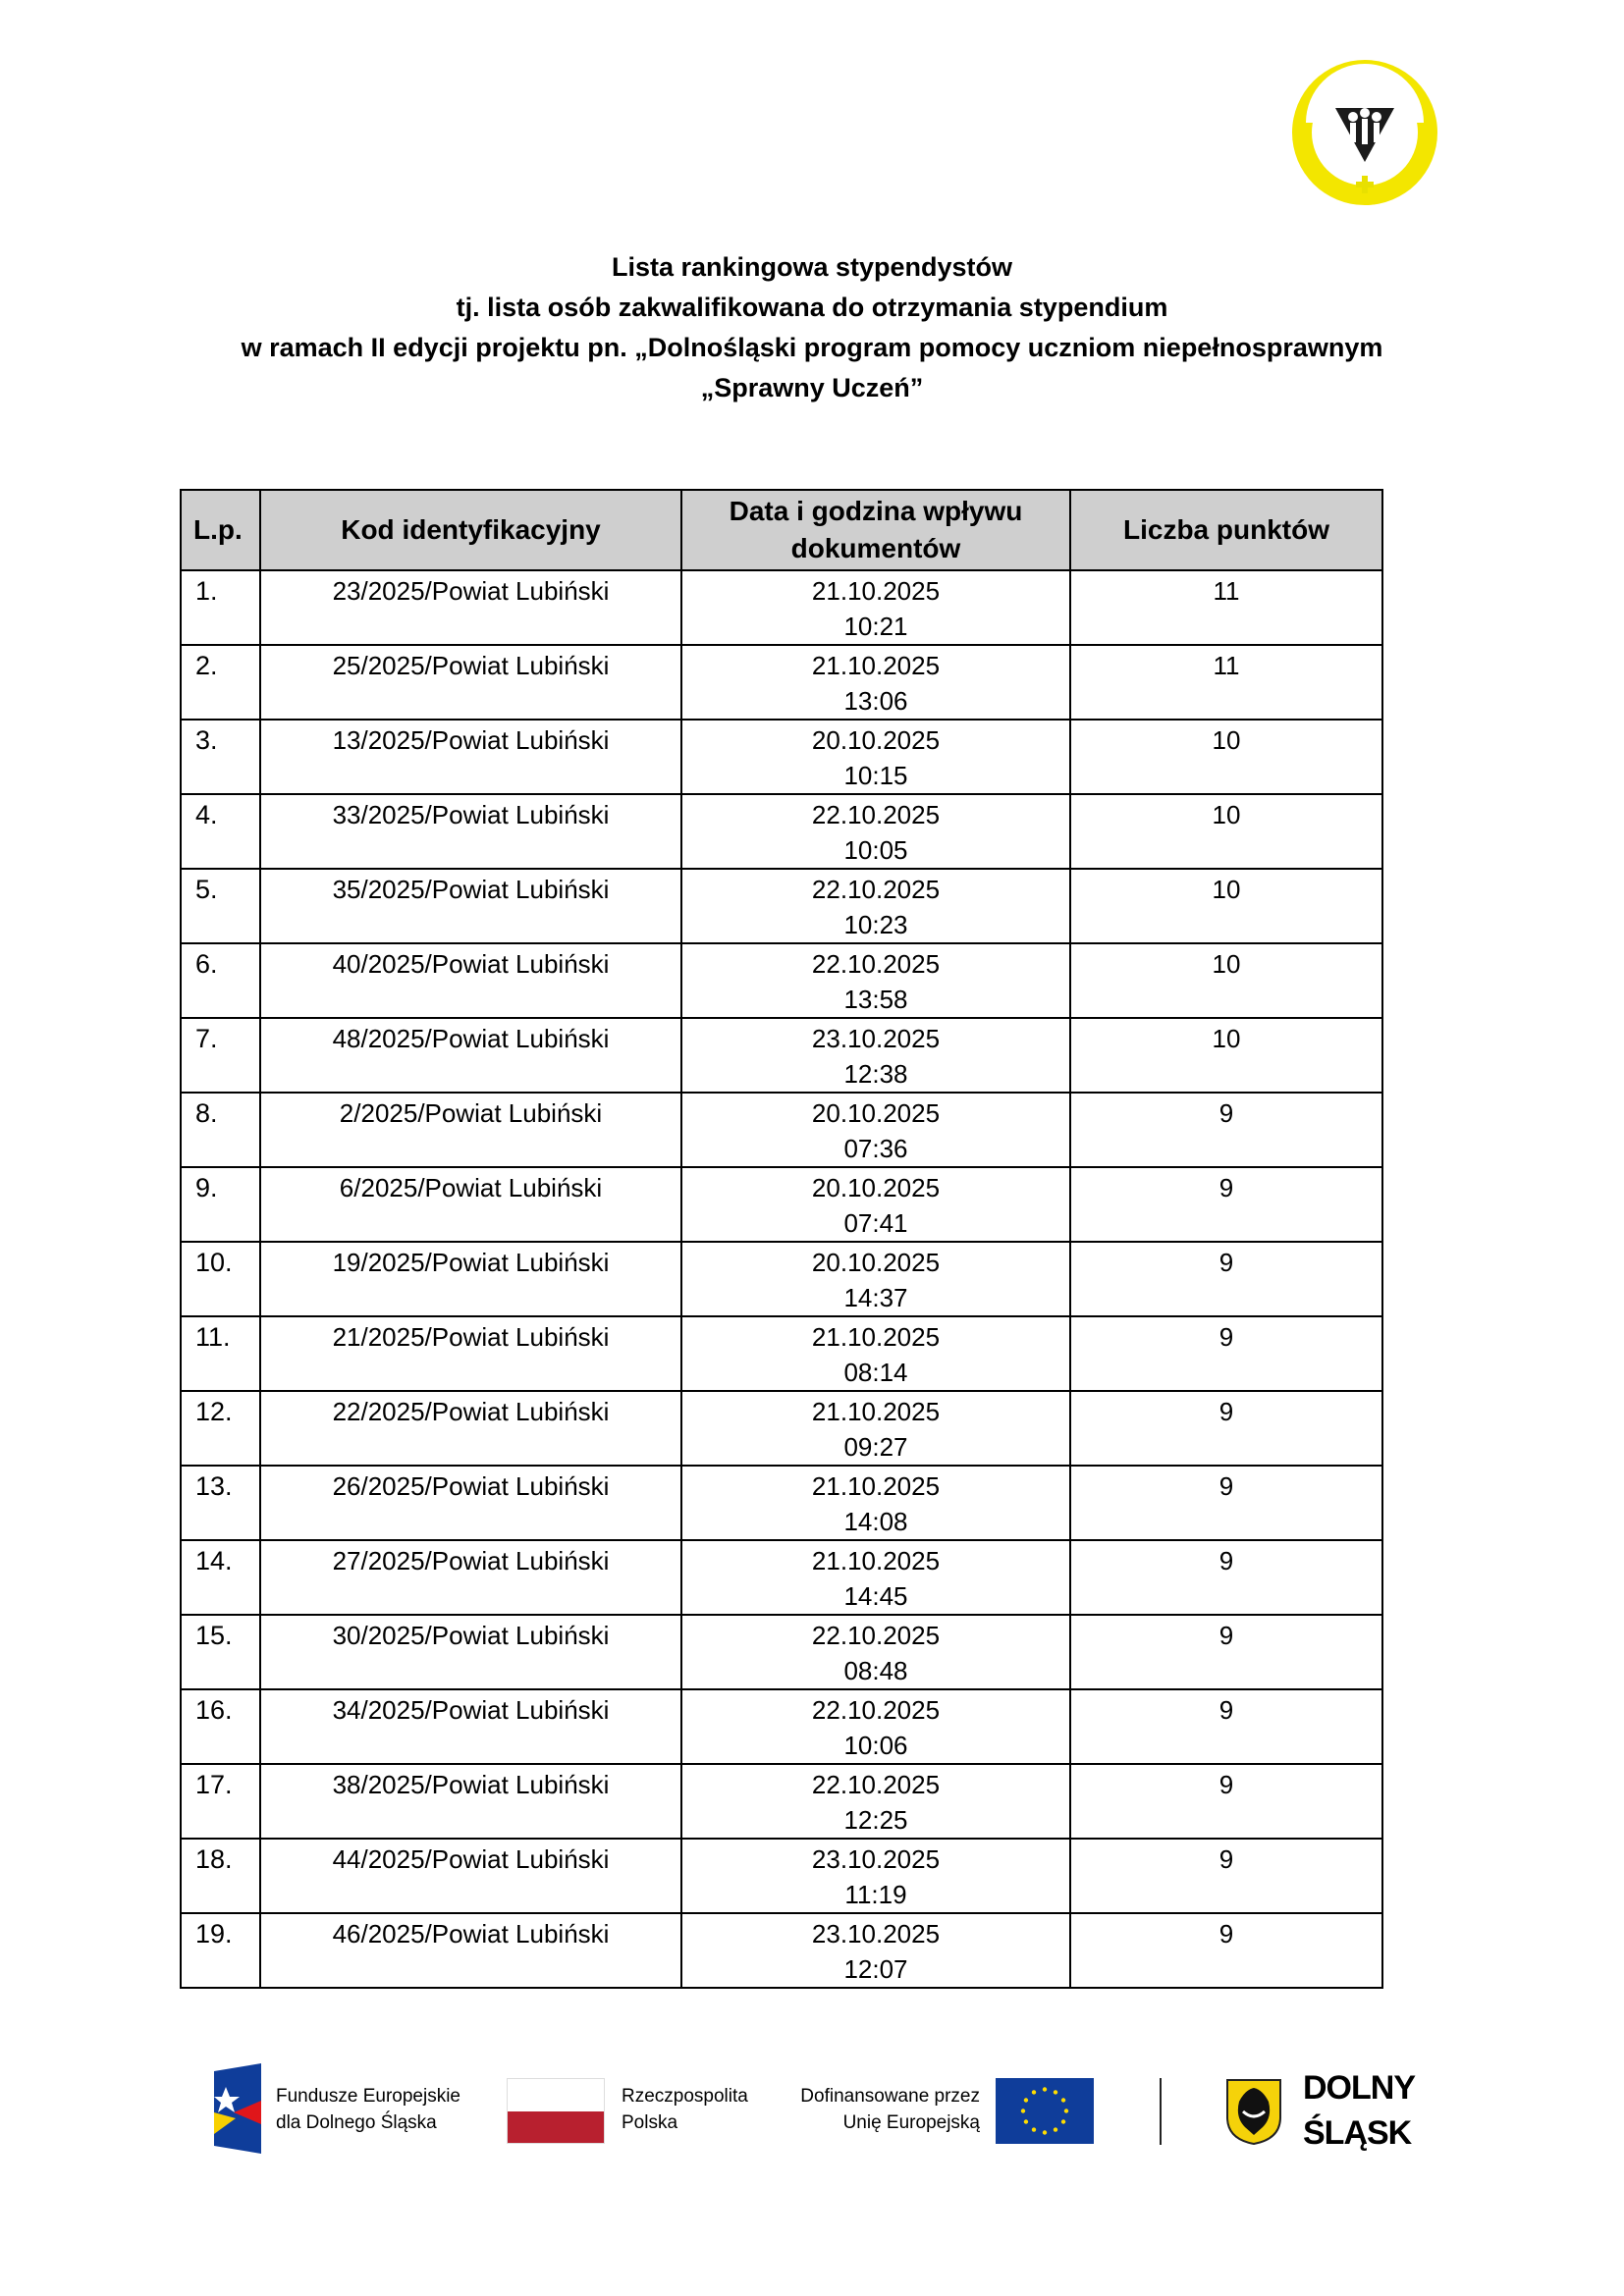  I want to click on cell-time: 10:23, so click(875, 924).